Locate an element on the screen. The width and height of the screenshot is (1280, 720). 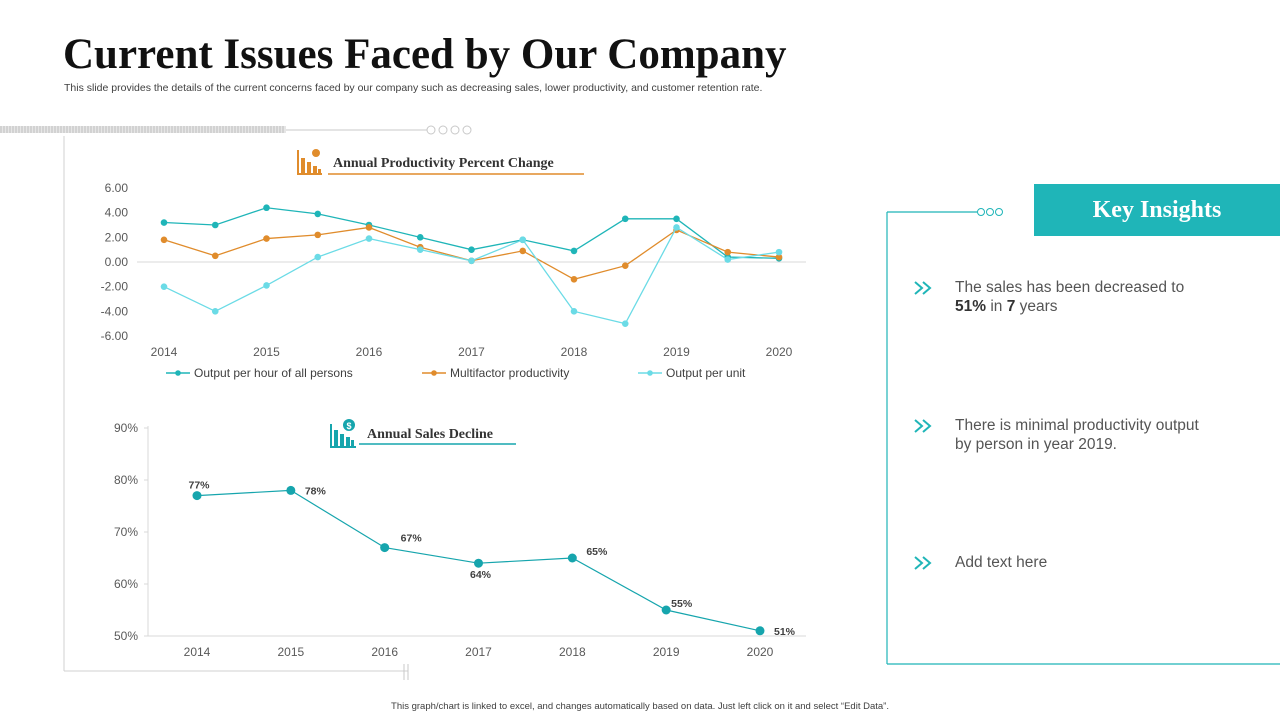
chart2-x-tick: 2015 is located at coordinates (290, 652).